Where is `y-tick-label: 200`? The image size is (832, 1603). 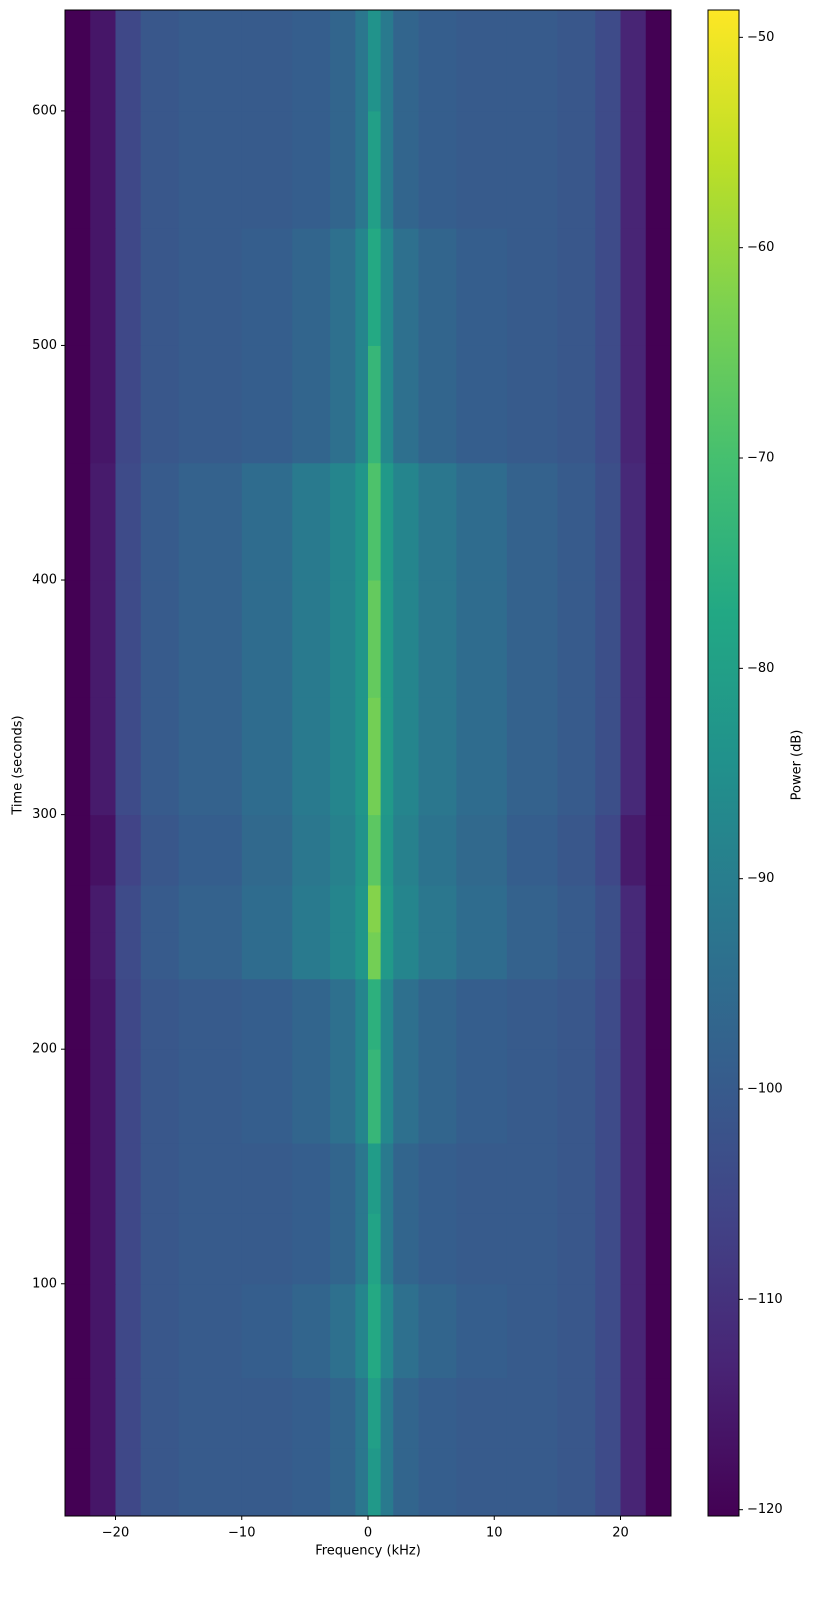 y-tick-label: 200 is located at coordinates (44, 1049).